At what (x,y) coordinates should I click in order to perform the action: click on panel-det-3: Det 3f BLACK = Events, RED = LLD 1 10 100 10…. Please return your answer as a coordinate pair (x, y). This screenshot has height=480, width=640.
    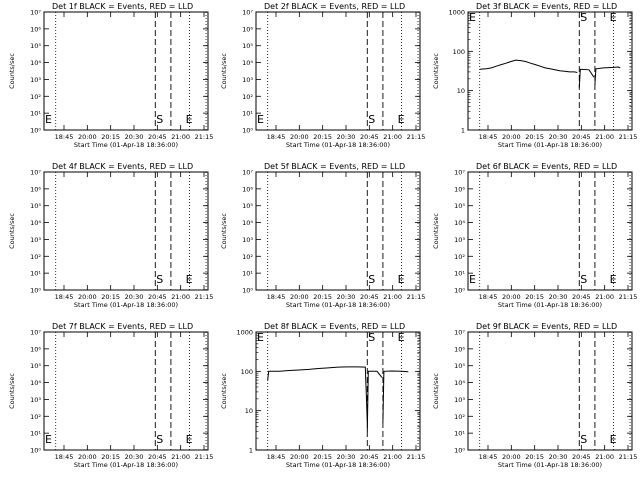
    Looking at the image, I should click on (534, 75).